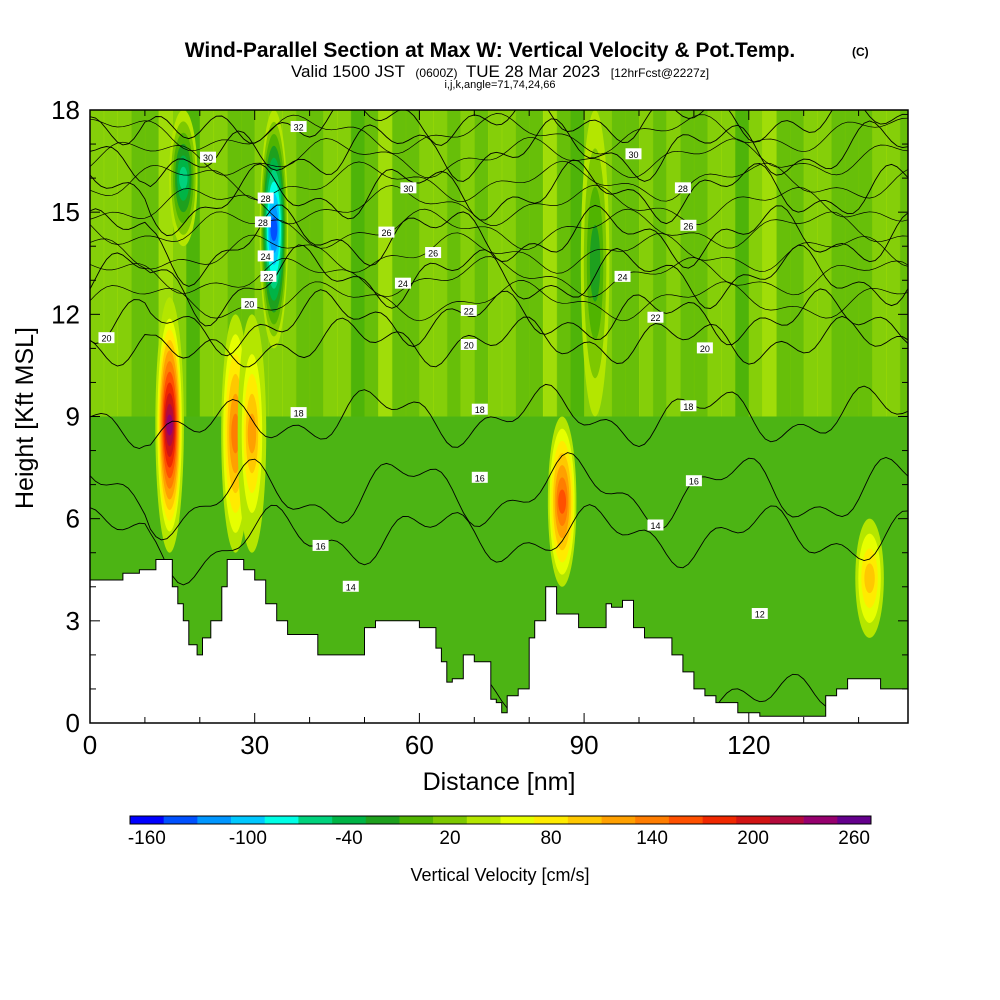 The width and height of the screenshot is (1000, 1000). Describe the element at coordinates (147, 838) in the screenshot. I see `colorbar-tick-label: -160` at that location.